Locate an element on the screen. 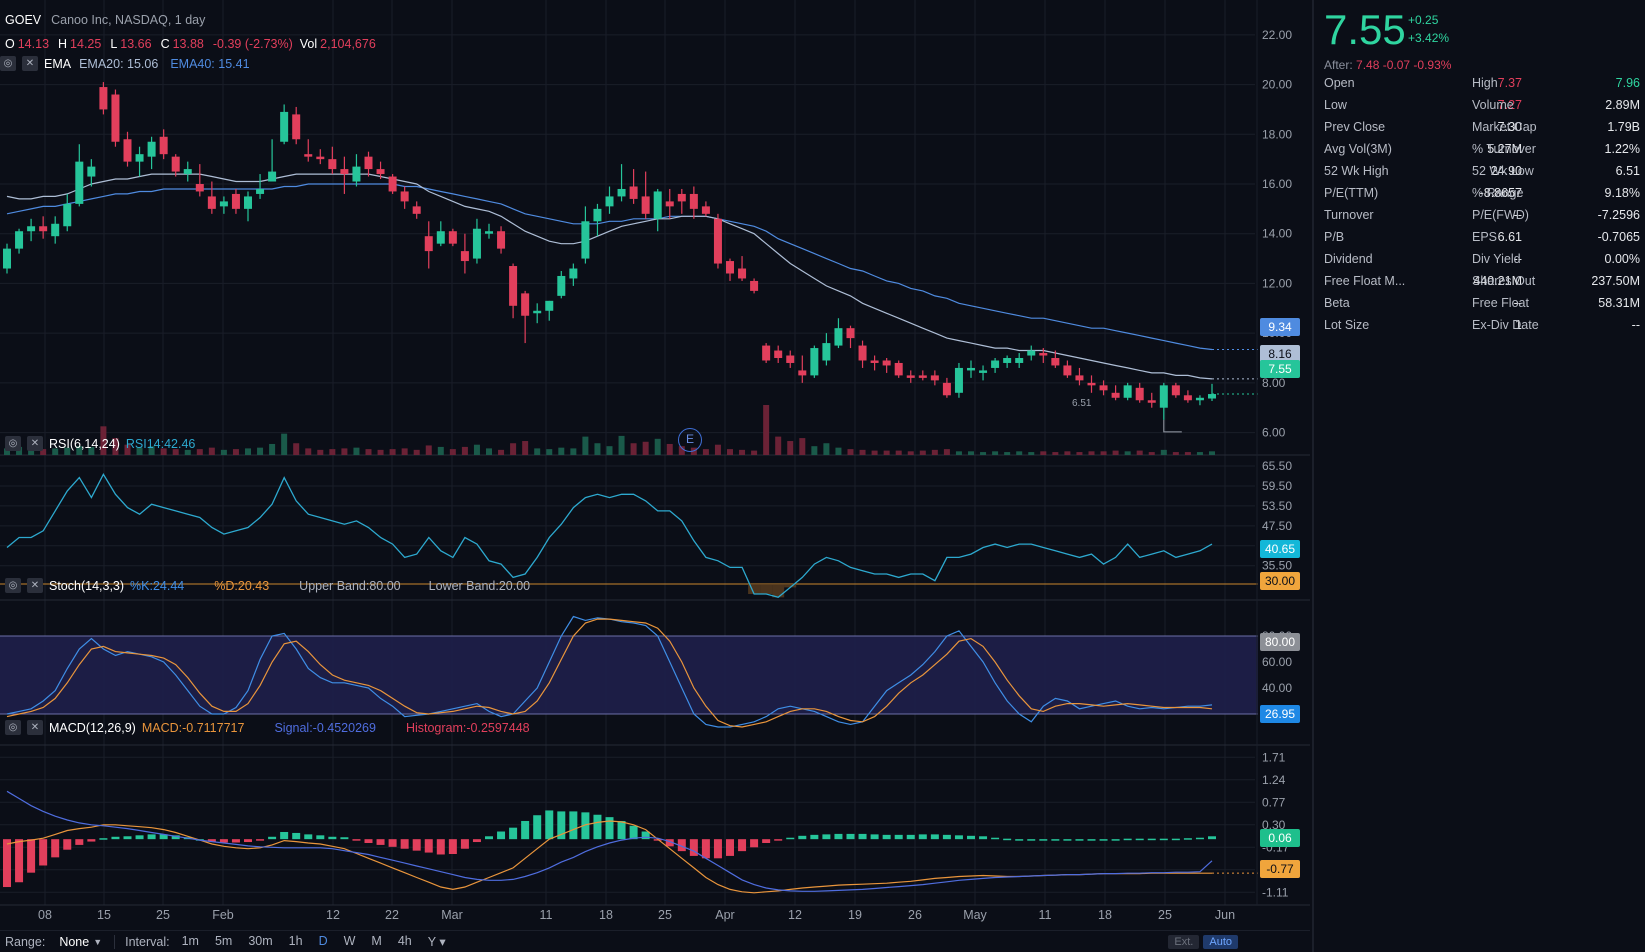 This screenshot has height=952, width=1645. interval-Y: Y ▾ is located at coordinates (436, 942).